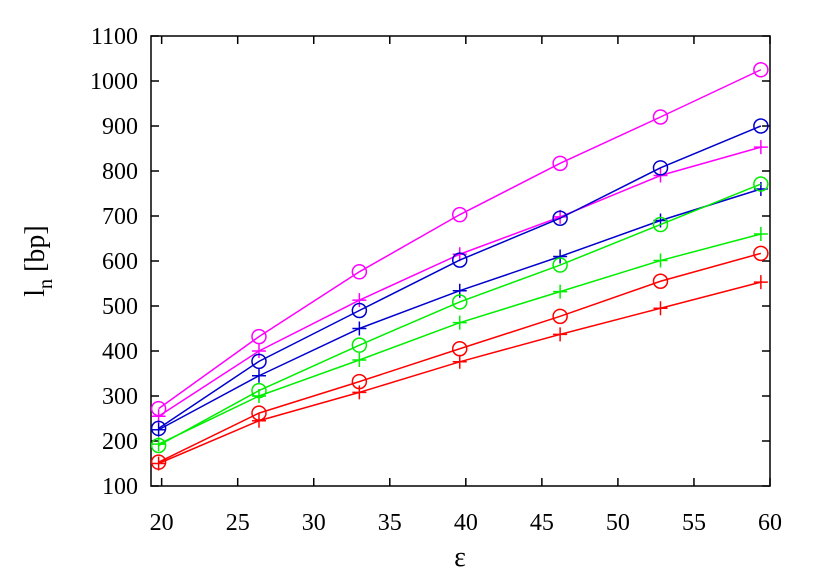 The height and width of the screenshot is (576, 822). I want to click on x-tick-label: 55, so click(694, 523).